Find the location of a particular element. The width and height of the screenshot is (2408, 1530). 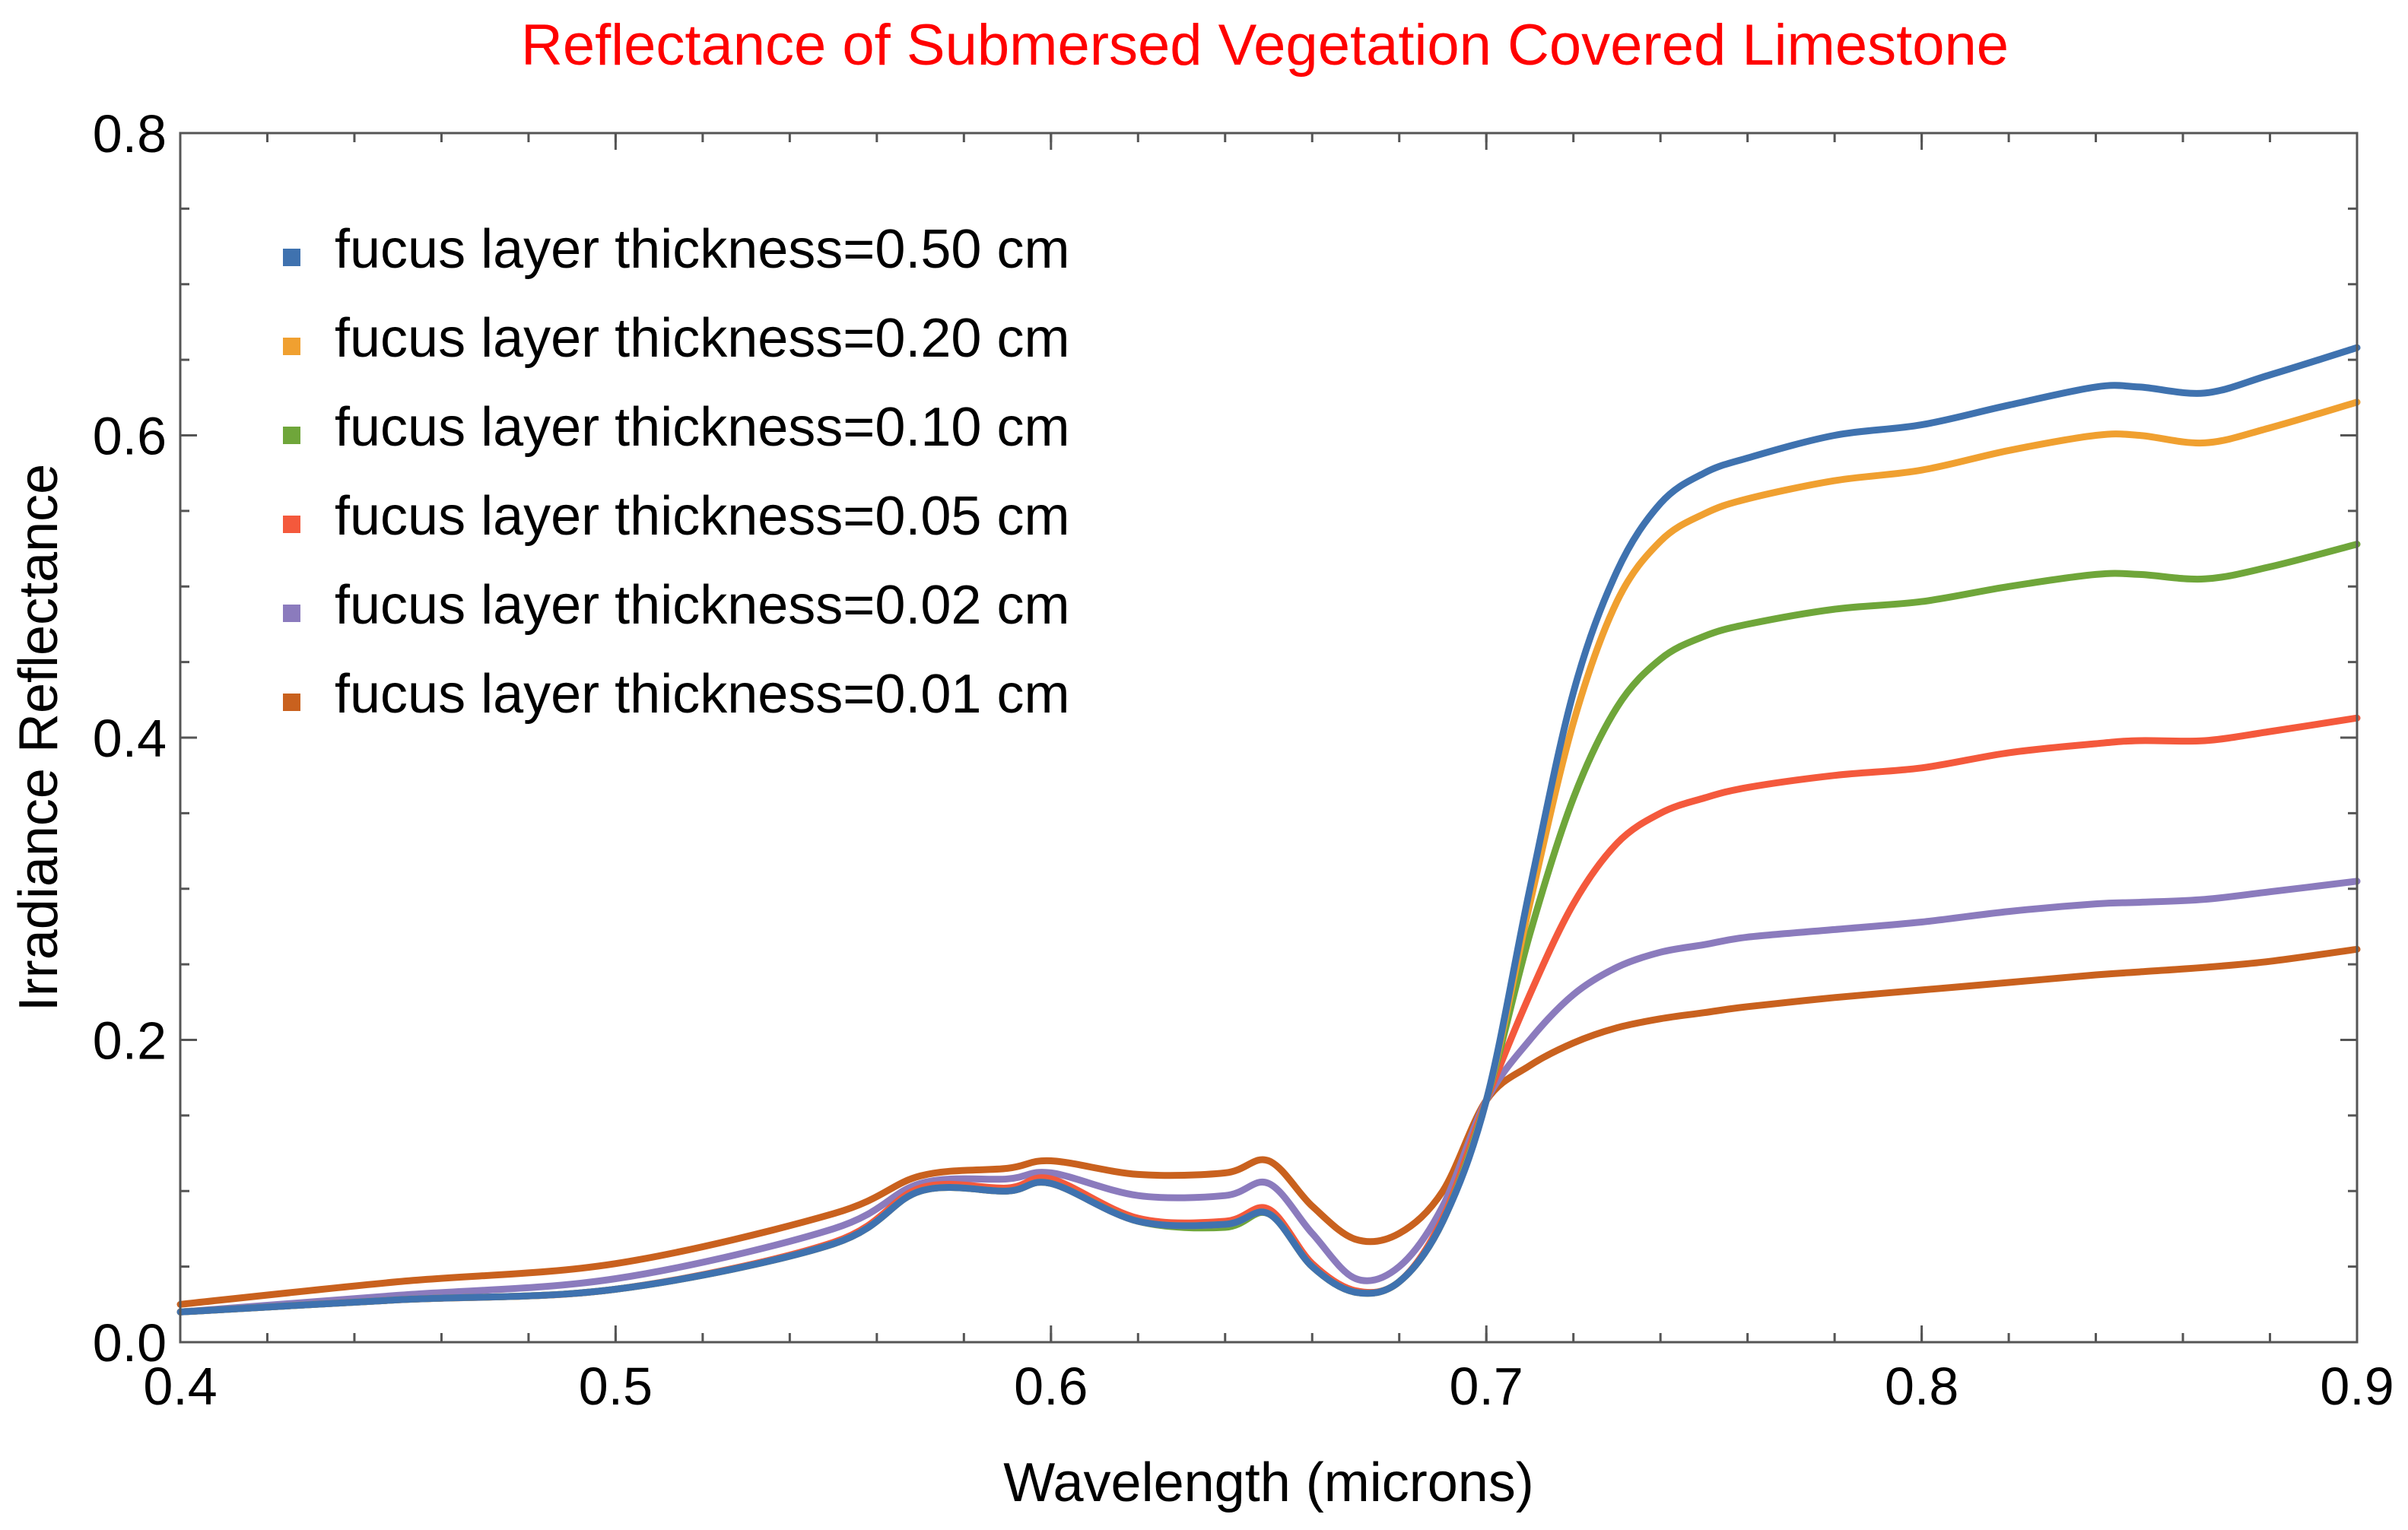

x-tick-label: 0.8 is located at coordinates (1921, 1386).